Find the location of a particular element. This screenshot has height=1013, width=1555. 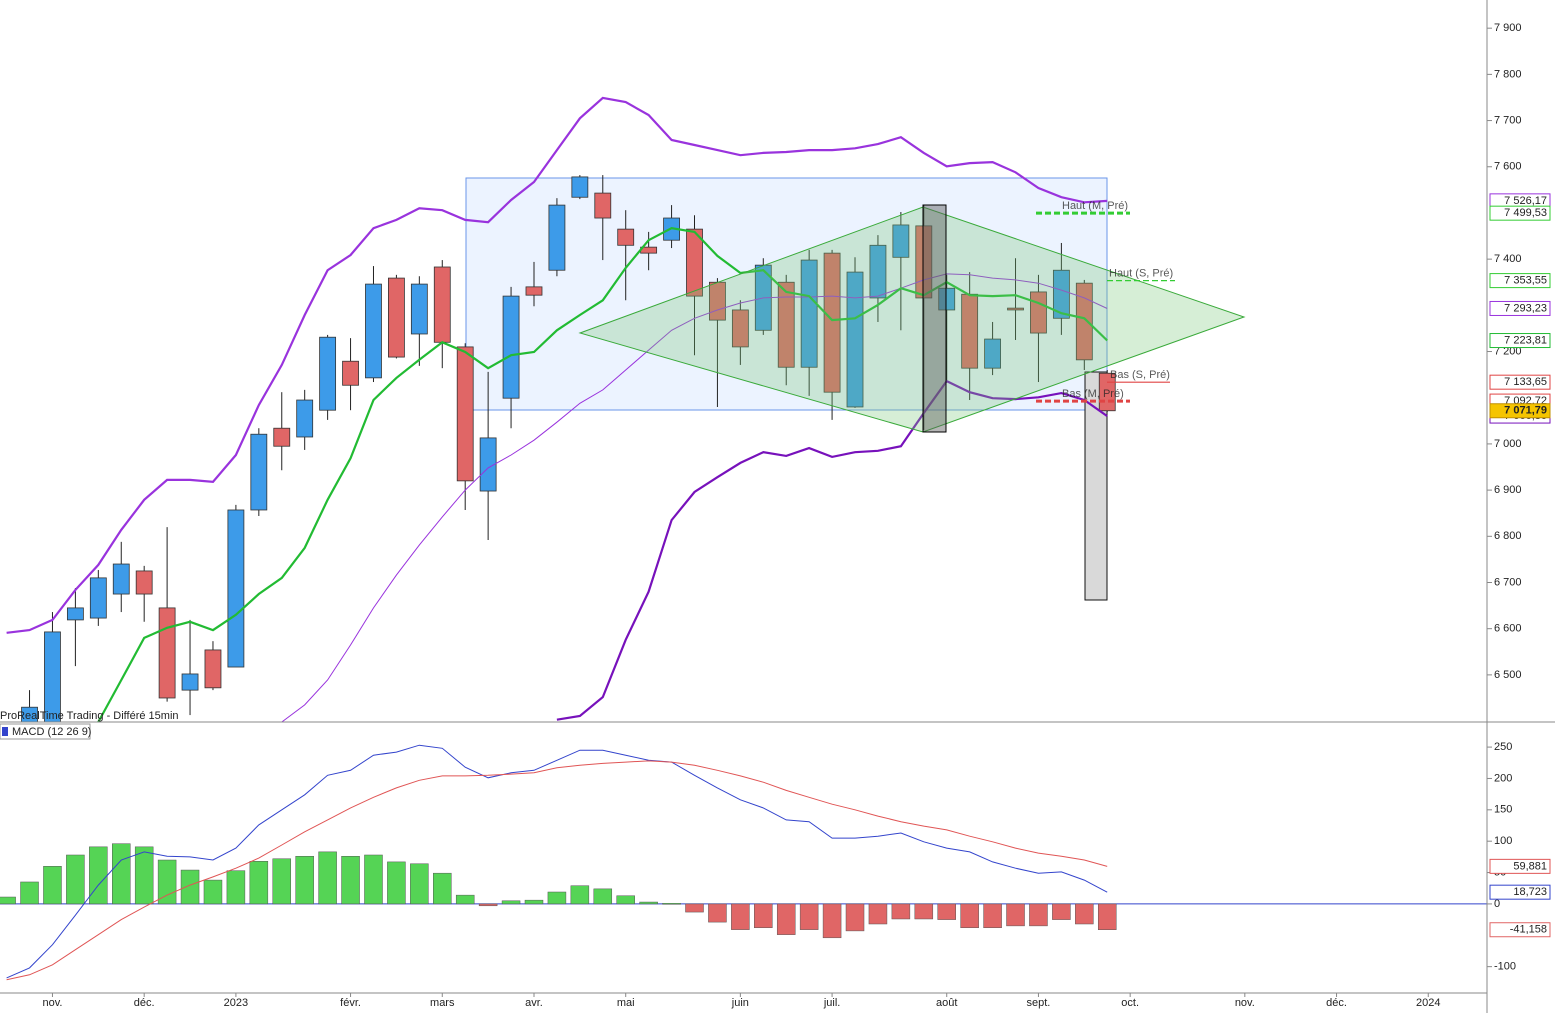

value-label: 7 499,53 is located at coordinates (1525, 213).